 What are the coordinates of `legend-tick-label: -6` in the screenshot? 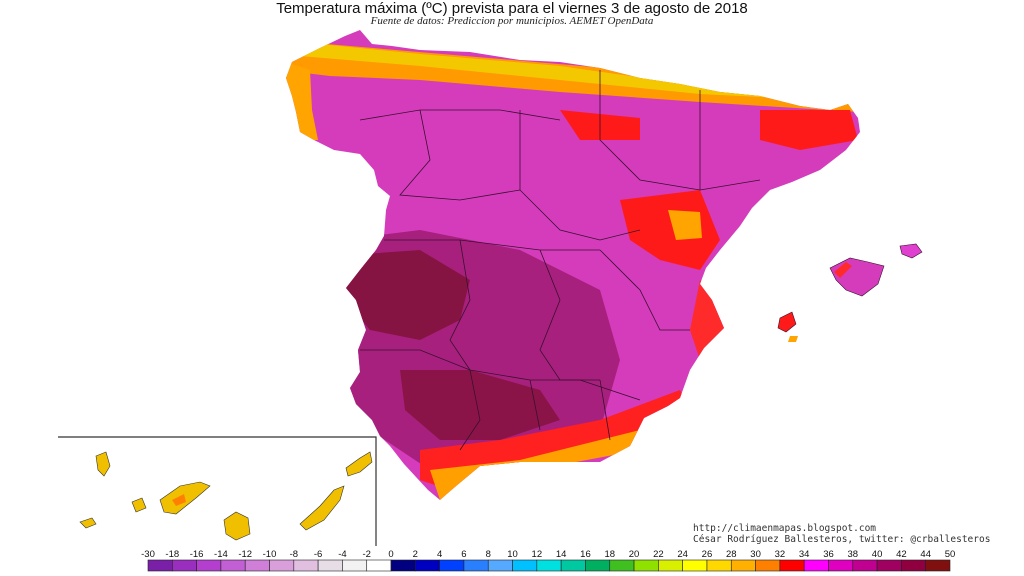 It's located at (318, 554).